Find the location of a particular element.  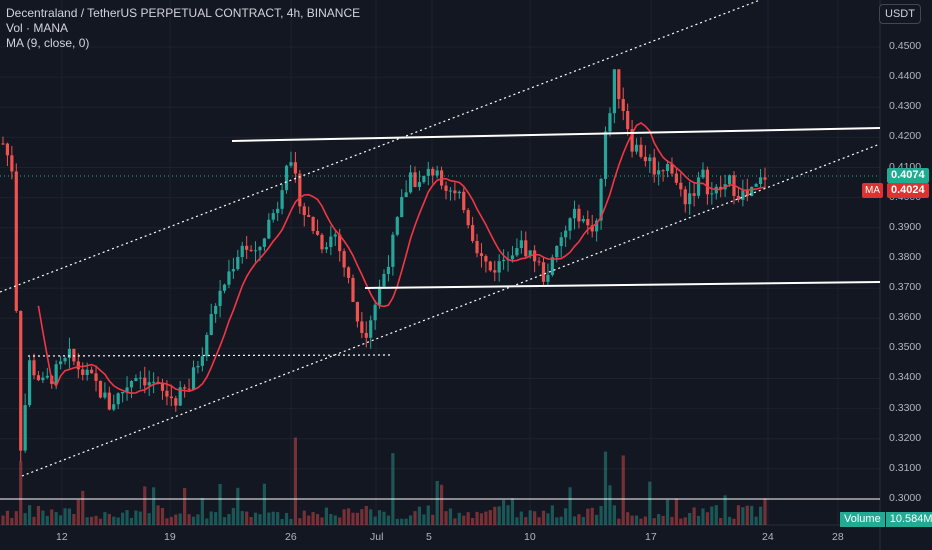

ma-legend: MA (9, close, 0) is located at coordinates (48, 43).